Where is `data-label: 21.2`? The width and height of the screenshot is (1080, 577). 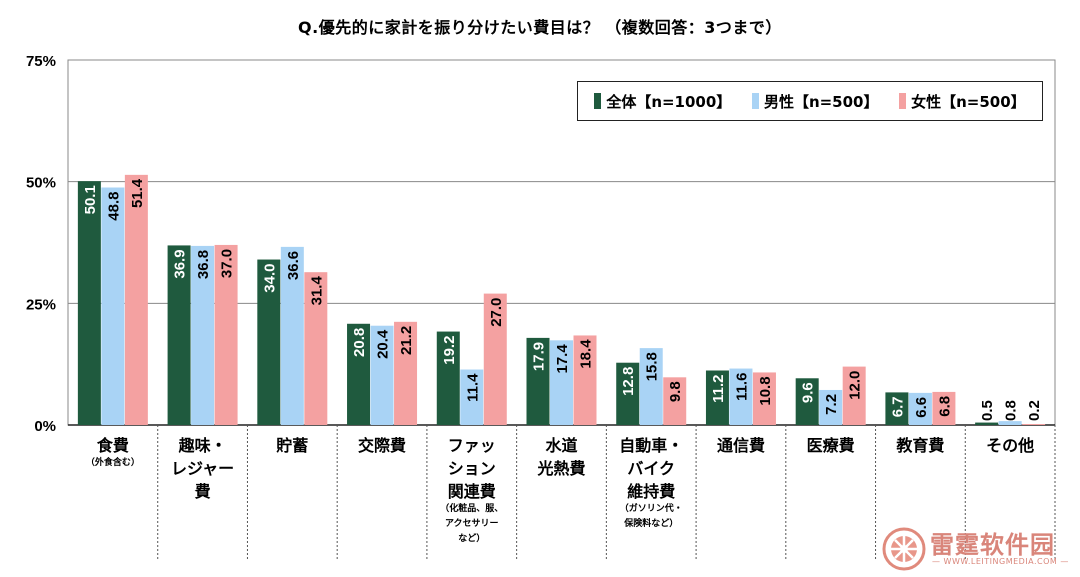
data-label: 21.2 is located at coordinates (406, 340).